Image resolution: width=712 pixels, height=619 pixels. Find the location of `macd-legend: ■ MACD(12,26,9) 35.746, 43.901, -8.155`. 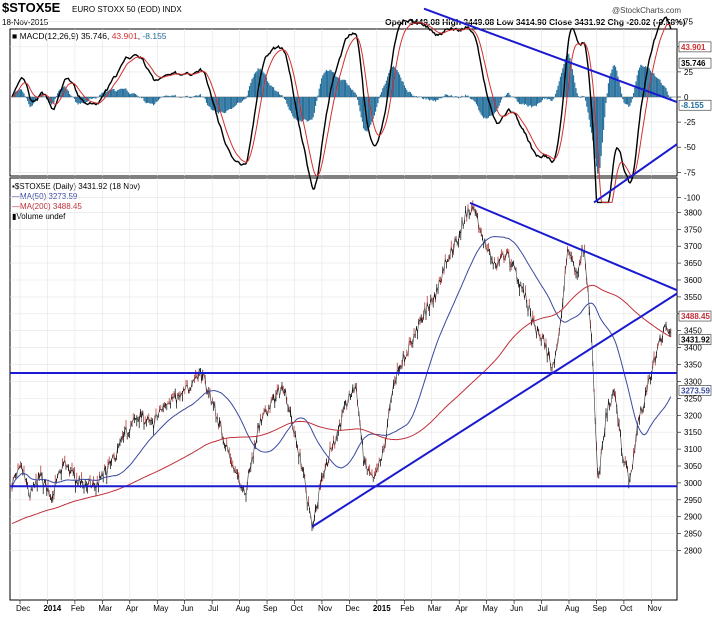

macd-legend: ■ MACD(12,26,9) 35.746, 43.901, -8.155 is located at coordinates (89, 36).